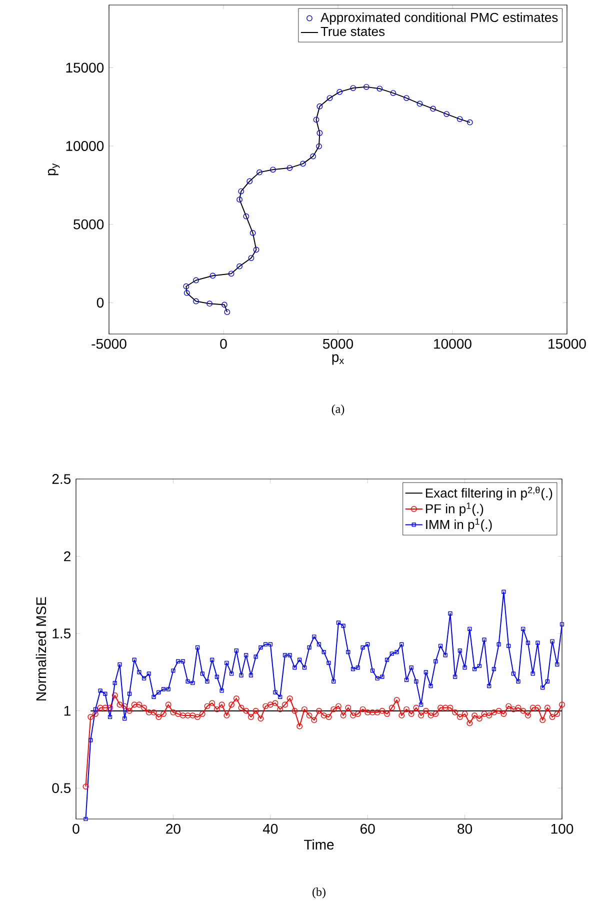 This screenshot has width=599, height=913. Describe the element at coordinates (338, 410) in the screenshot. I see `text: (a)` at that location.